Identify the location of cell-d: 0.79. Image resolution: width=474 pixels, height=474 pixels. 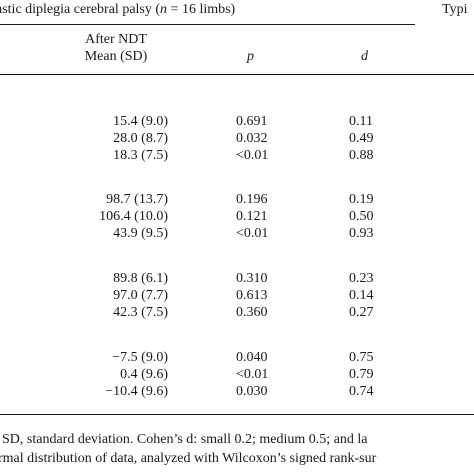
(361, 374).